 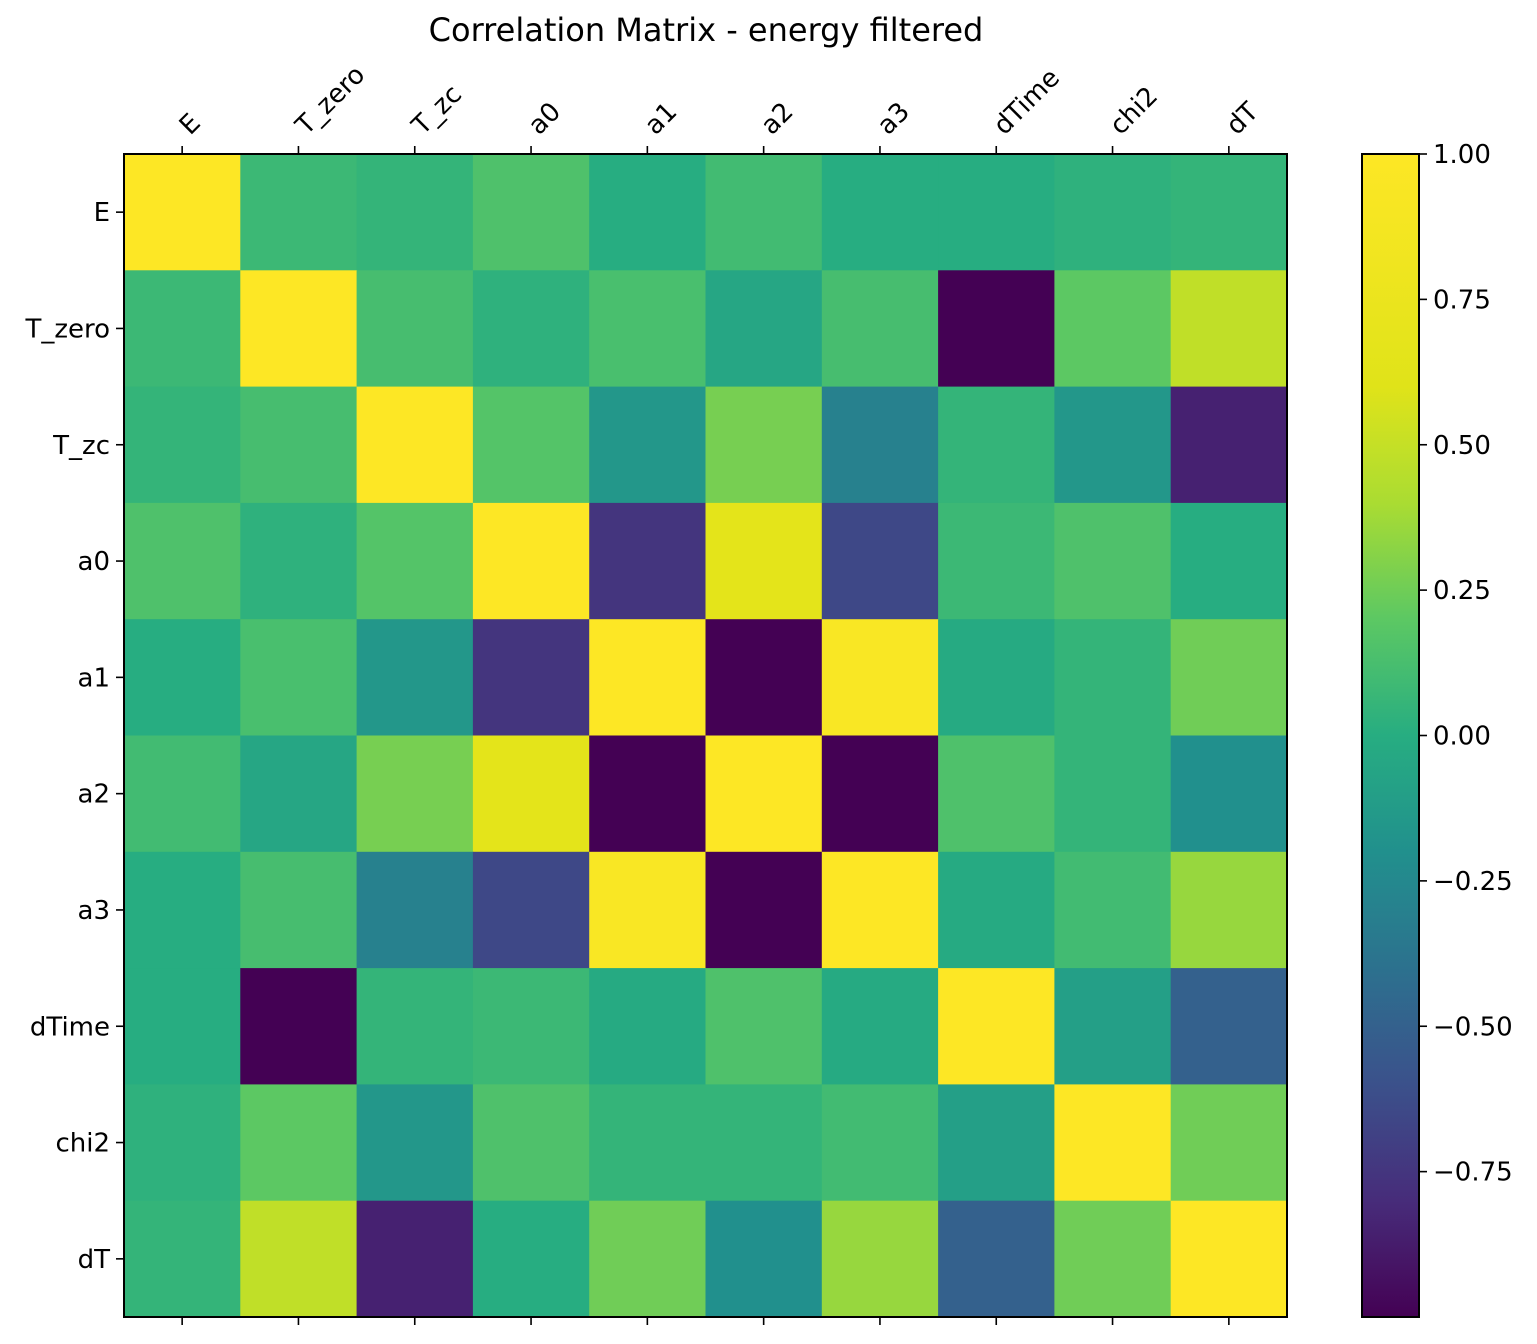 I want to click on heatmap-cell-a1-dT, so click(x=1229, y=678).